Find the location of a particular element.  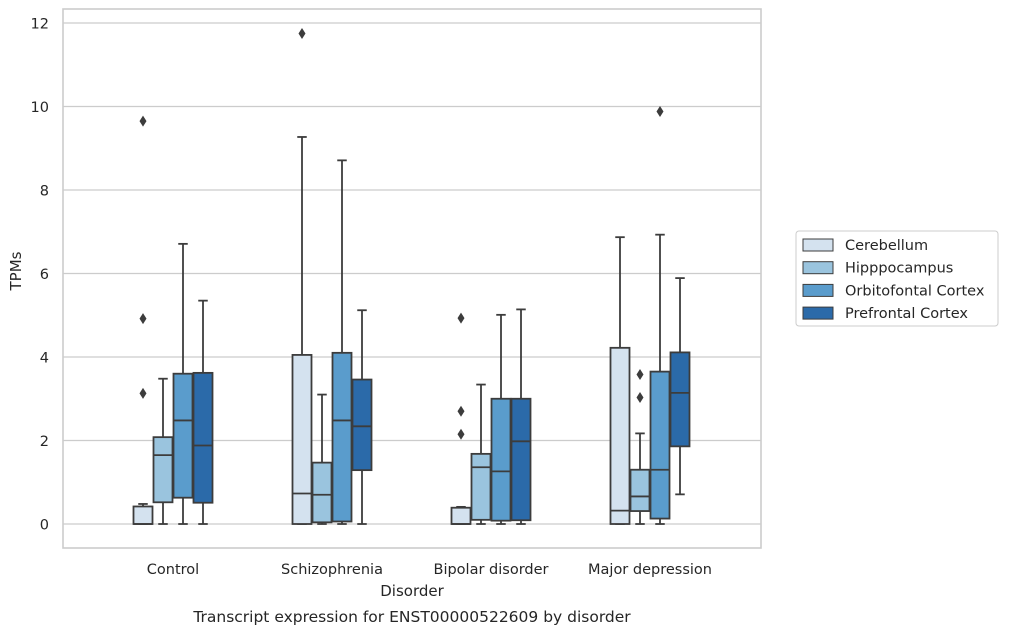

x-axis-label: Disorder is located at coordinates (412, 591).